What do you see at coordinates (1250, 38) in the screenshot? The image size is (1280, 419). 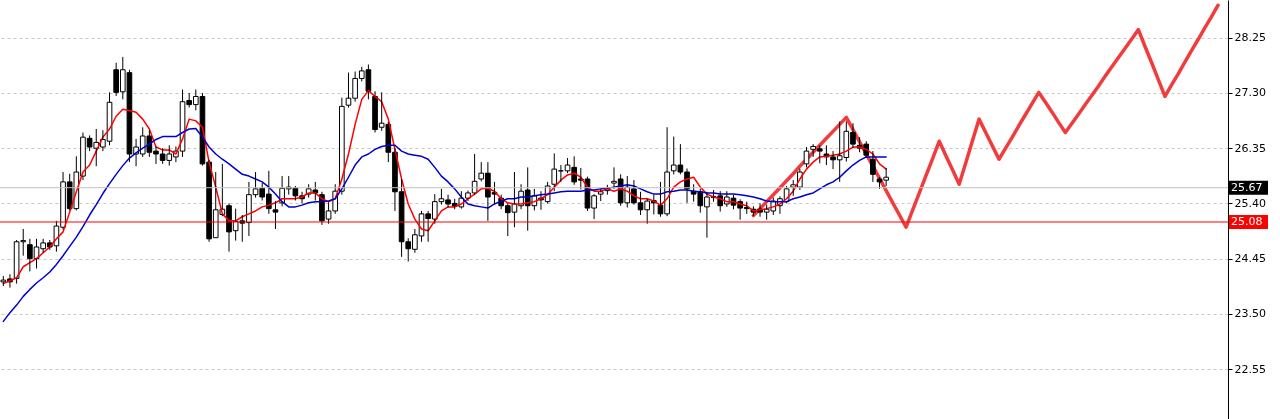 I see `y-tick-label: 28.25` at bounding box center [1250, 38].